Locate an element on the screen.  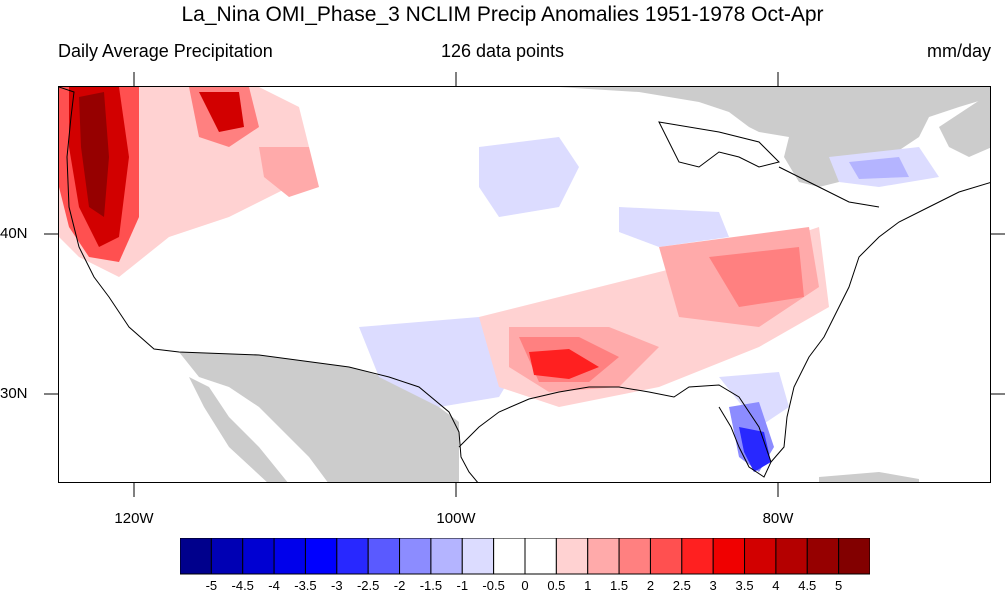
colorbar-tick-label: 0 is located at coordinates (525, 585).